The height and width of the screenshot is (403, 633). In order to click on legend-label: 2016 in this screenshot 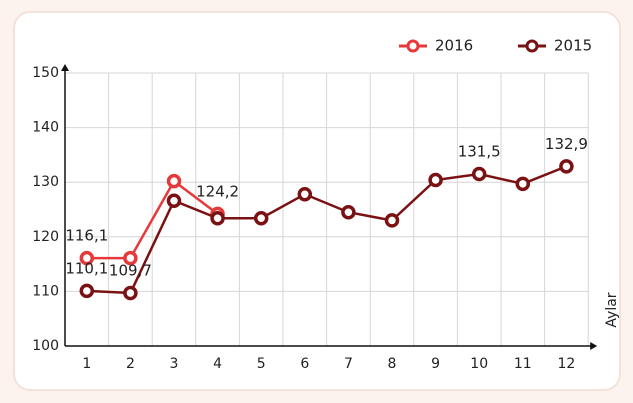, I will do `click(454, 46)`.